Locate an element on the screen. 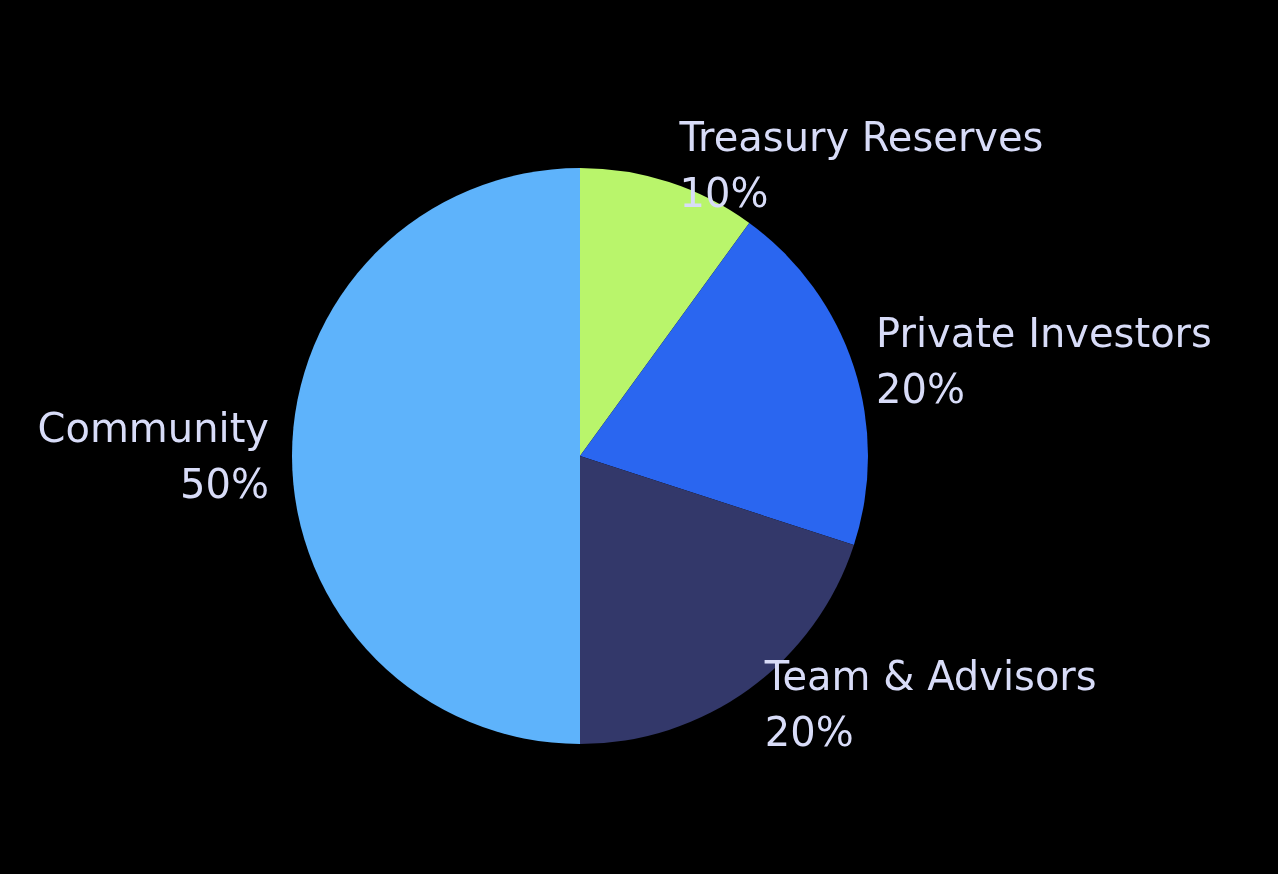 The height and width of the screenshot is (874, 1278). data-label: 10% is located at coordinates (724, 192).